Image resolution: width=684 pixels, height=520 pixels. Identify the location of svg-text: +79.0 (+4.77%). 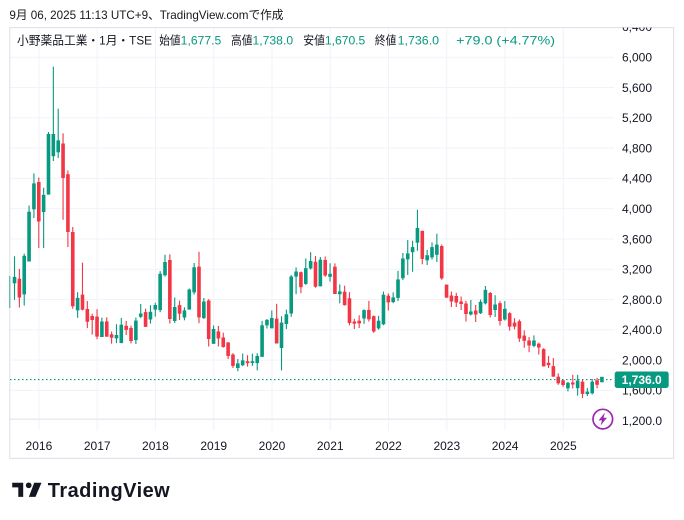
(505, 40).